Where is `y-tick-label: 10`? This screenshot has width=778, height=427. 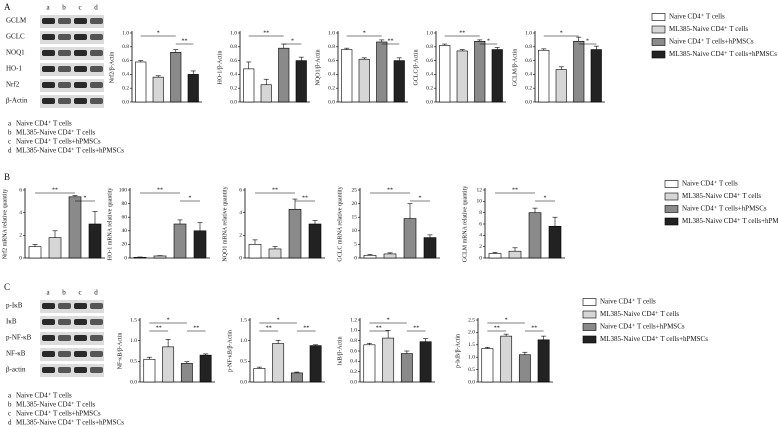 y-tick-label: 10 is located at coordinates (480, 202).